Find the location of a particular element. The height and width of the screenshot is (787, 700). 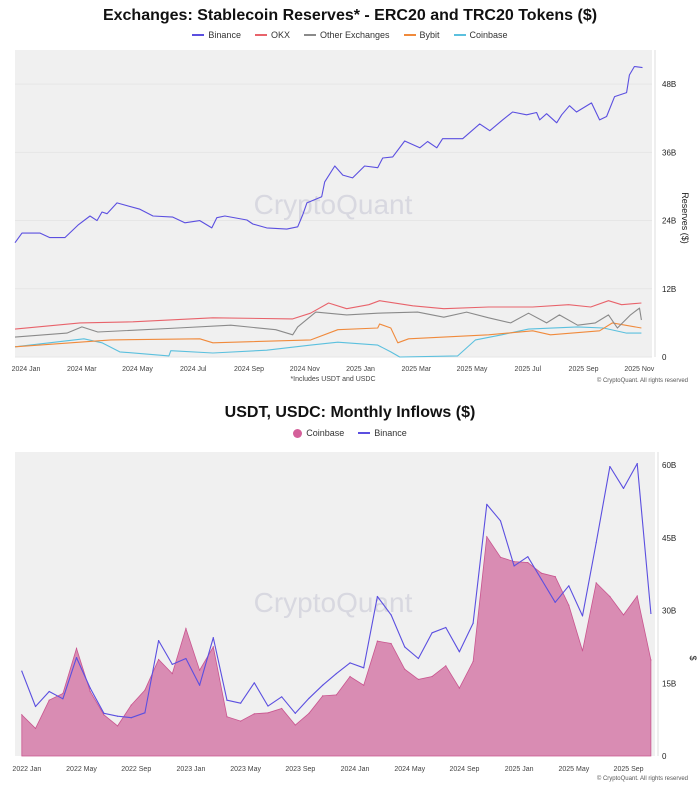

legend-item-okx: OKX is located at coordinates (272, 35).